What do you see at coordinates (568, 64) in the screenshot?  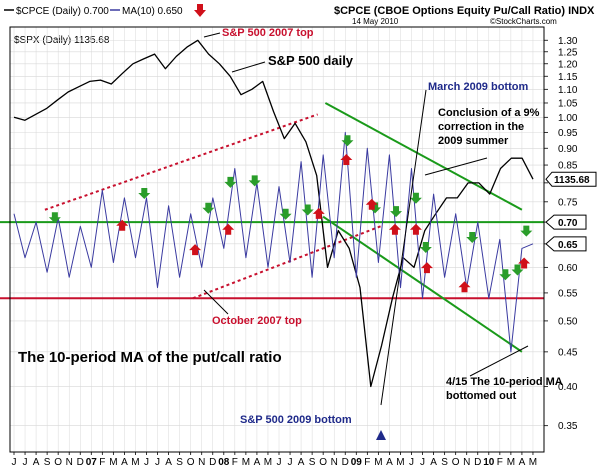 I see `y-tick-label: 1.20` at bounding box center [568, 64].